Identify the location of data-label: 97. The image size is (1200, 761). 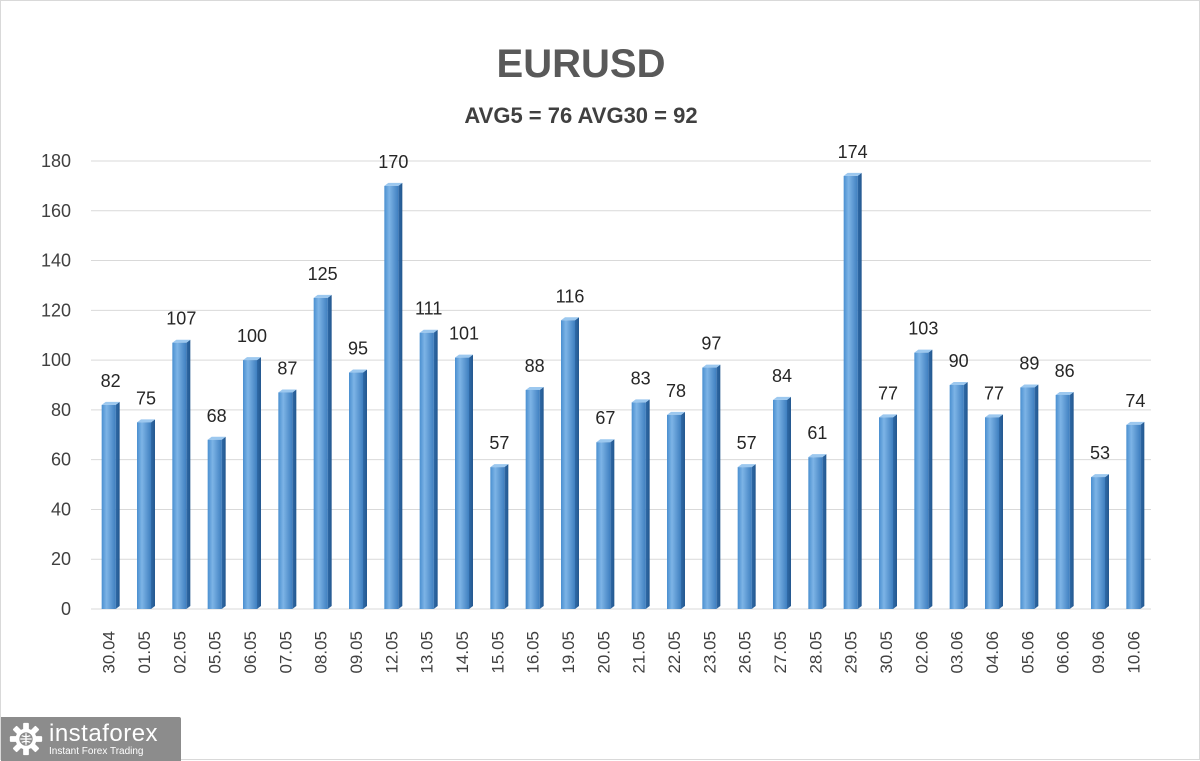
(711, 344).